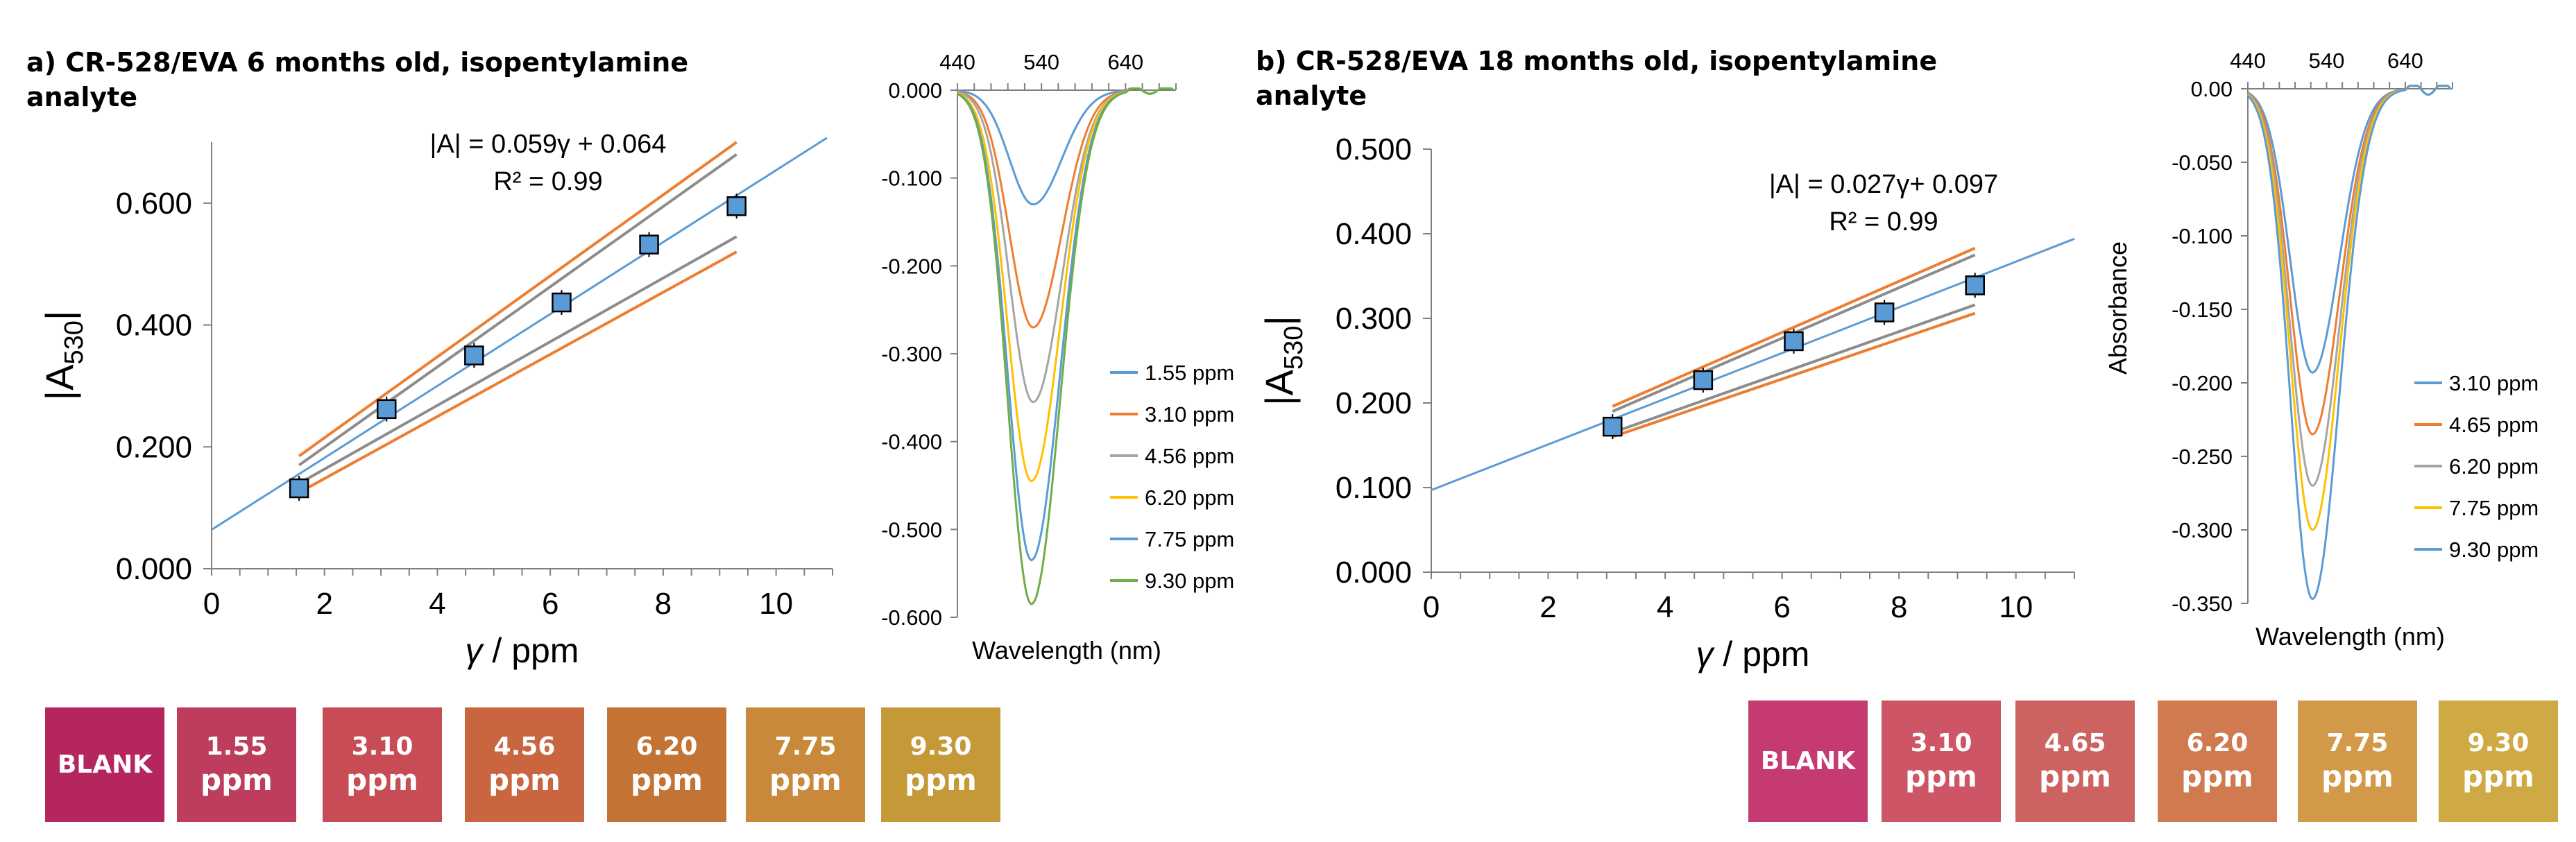 This screenshot has width=2576, height=842. What do you see at coordinates (1883, 222) in the screenshot?
I see `calib-b-r-squared: R² = 0.99` at bounding box center [1883, 222].